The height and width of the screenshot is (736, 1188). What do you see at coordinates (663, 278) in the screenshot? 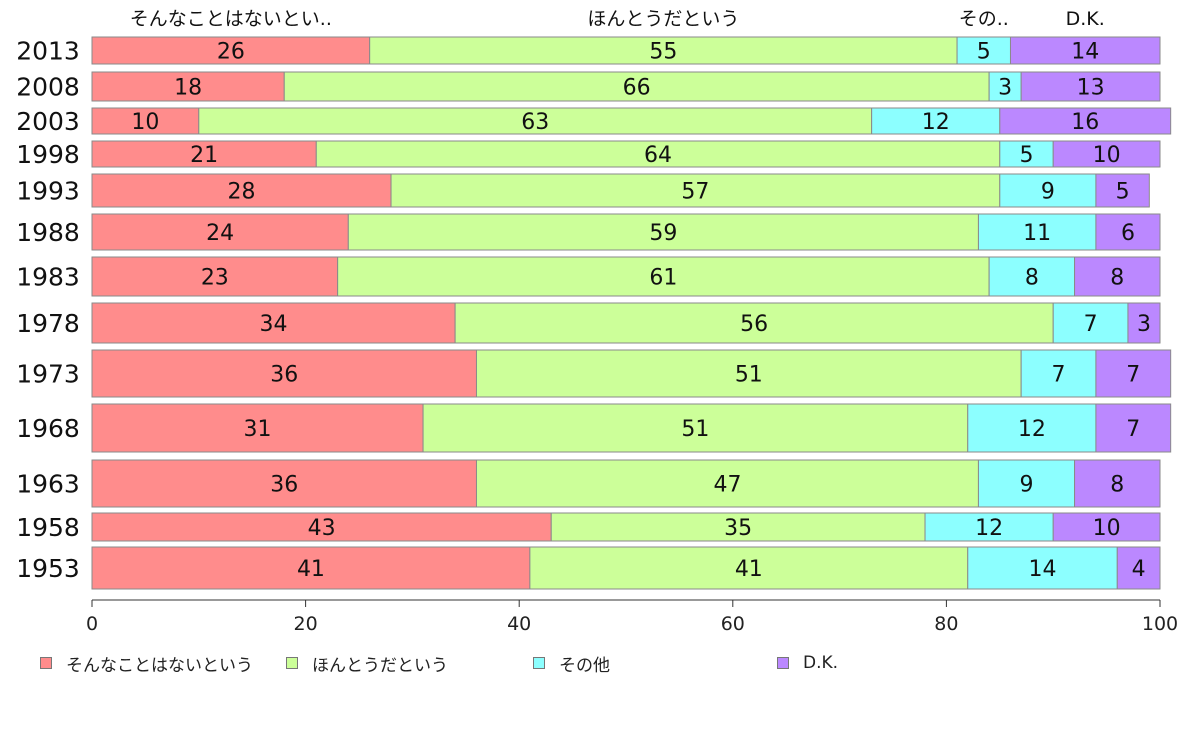
I see `data-label-1983-s1: 61` at bounding box center [663, 278].